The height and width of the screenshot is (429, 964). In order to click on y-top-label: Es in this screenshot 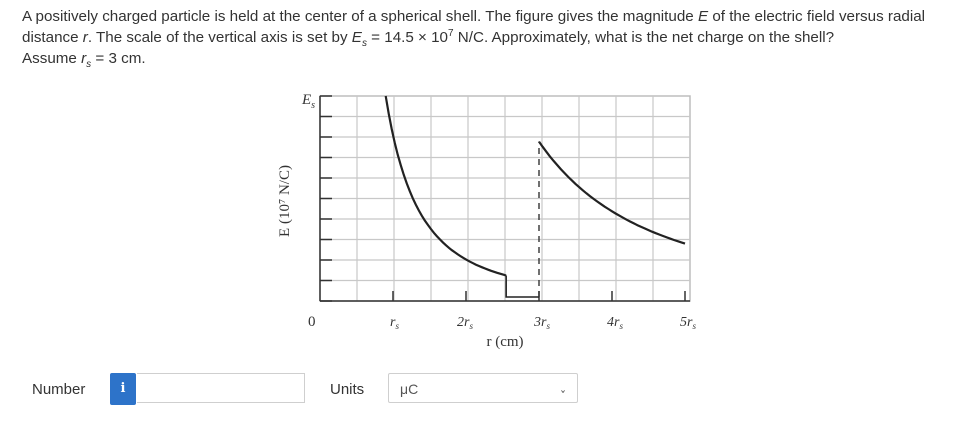, I will do `click(308, 101)`.